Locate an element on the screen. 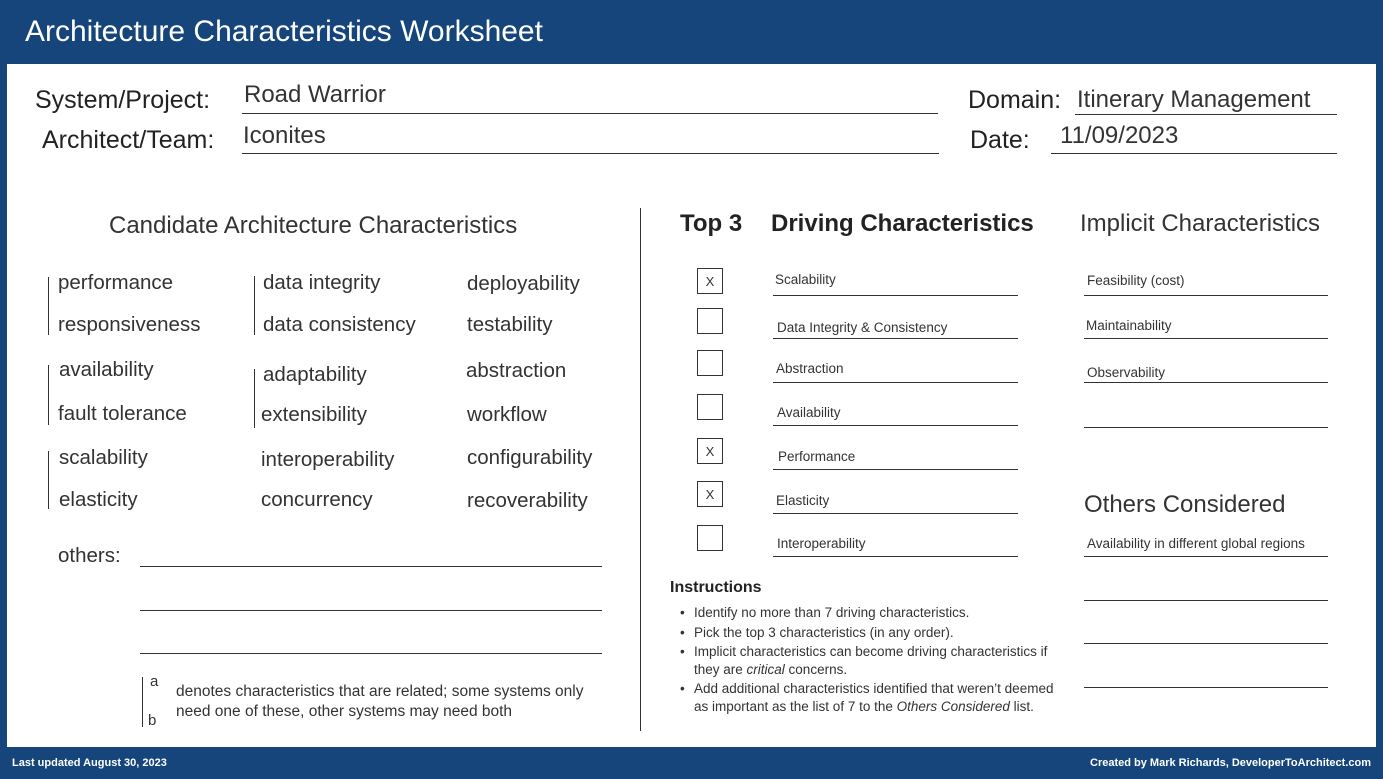  legend-a: a is located at coordinates (154, 681).